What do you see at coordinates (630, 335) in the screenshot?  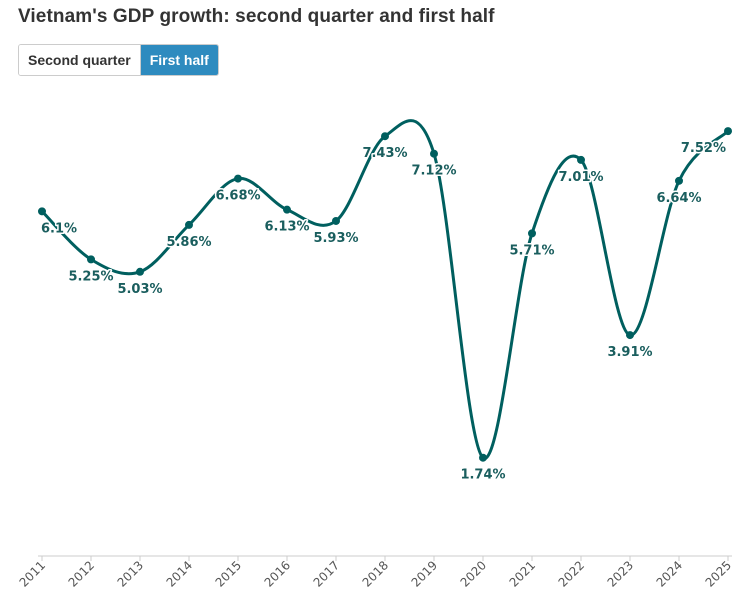 I see `data-point-2023` at bounding box center [630, 335].